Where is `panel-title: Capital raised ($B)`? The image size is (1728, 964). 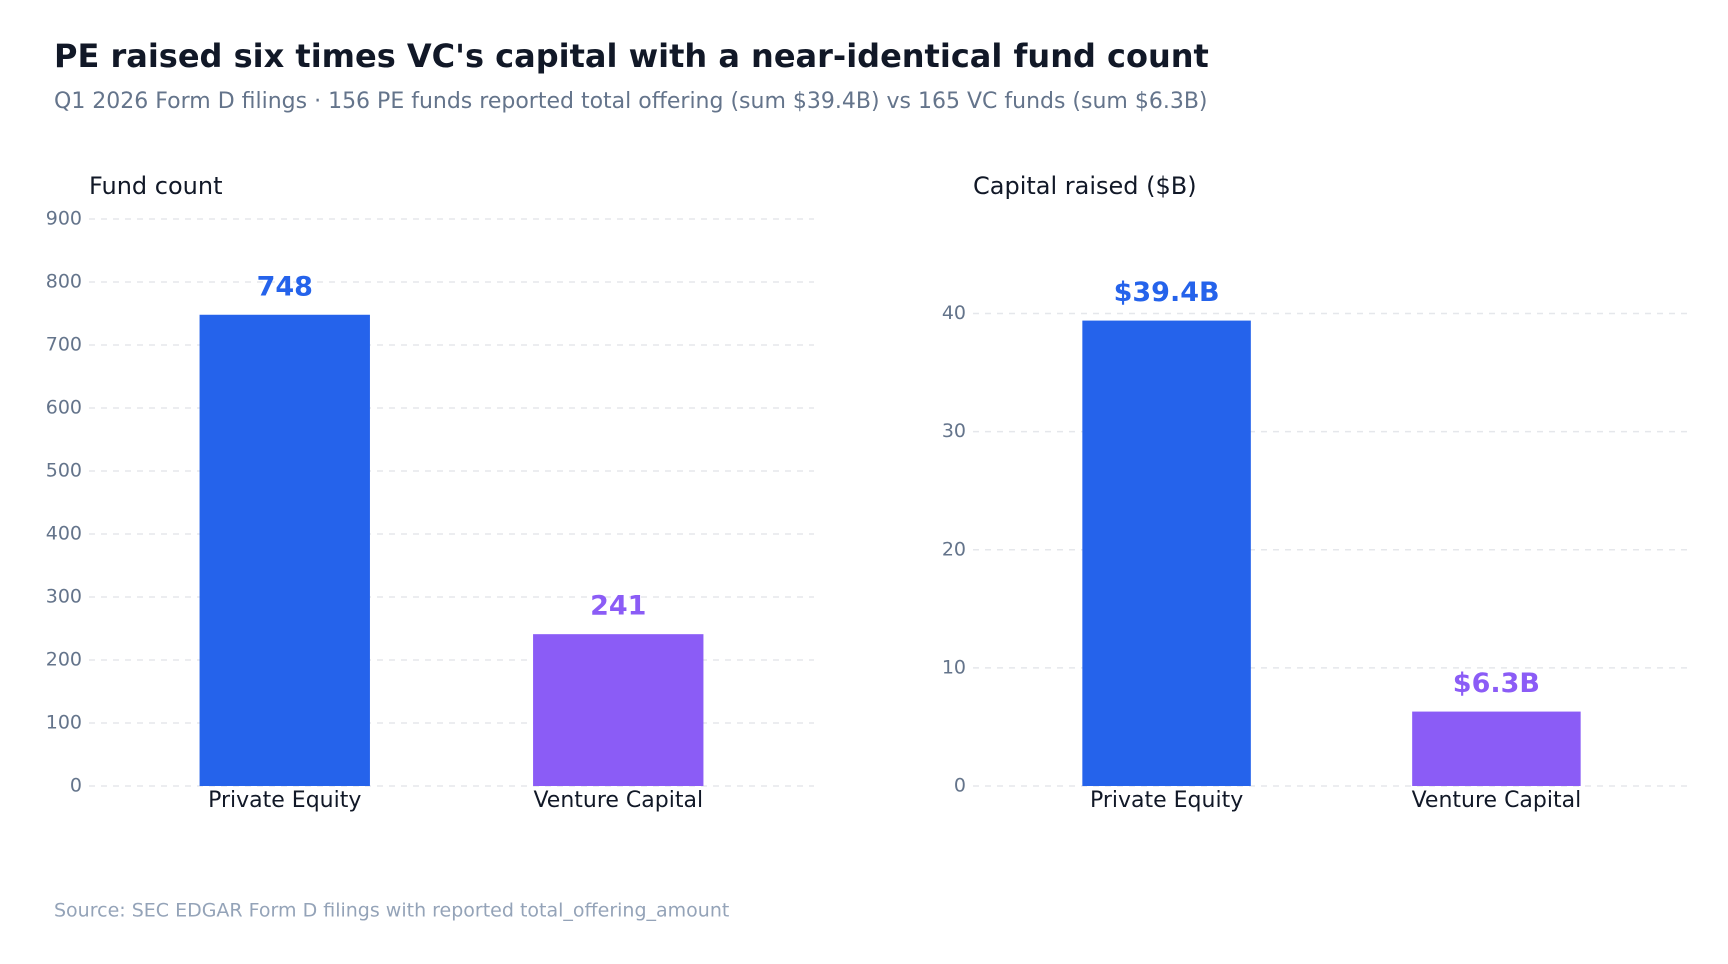
panel-title: Capital raised ($B) is located at coordinates (1085, 186).